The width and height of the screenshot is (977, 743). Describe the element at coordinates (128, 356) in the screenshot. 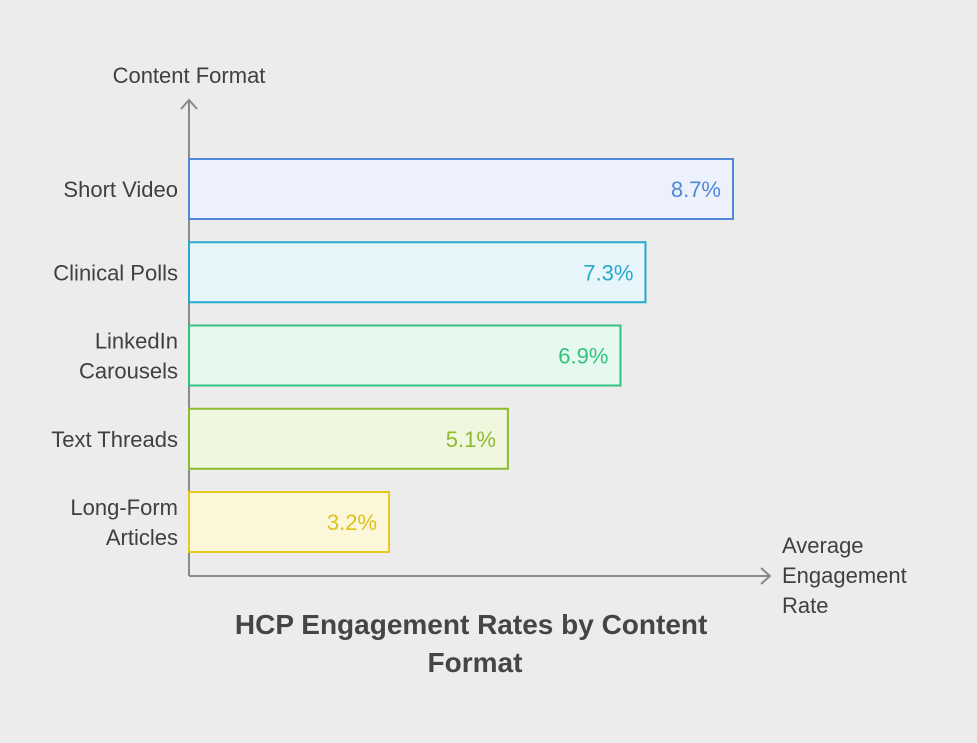

I see `category-label: LinkedIn Carousels` at that location.